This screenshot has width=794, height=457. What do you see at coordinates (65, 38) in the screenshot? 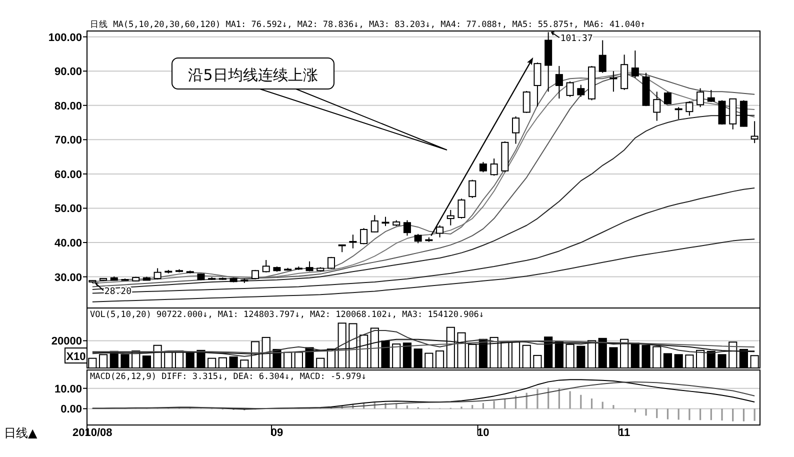
I see `y-tick-label: 100.00` at bounding box center [65, 38].